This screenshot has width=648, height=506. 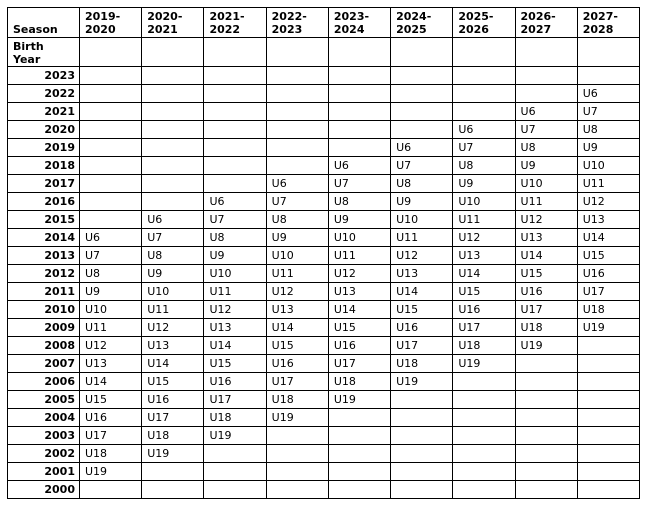 I want to click on season-header: 2026- 2027, so click(x=546, y=22).